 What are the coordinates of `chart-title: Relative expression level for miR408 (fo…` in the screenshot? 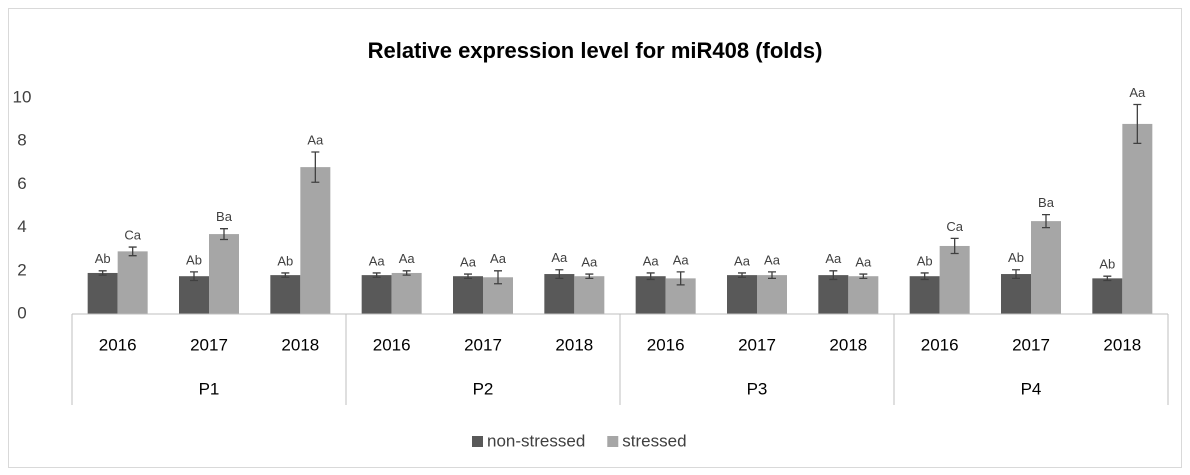 It's located at (595, 50).